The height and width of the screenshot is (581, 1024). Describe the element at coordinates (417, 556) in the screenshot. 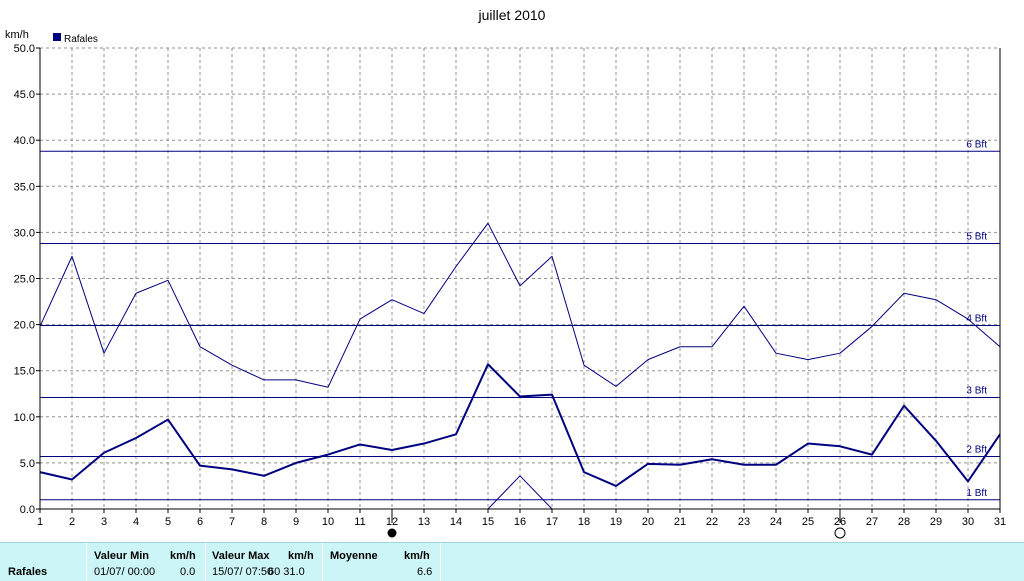

I see `avg-unit: km/h` at that location.